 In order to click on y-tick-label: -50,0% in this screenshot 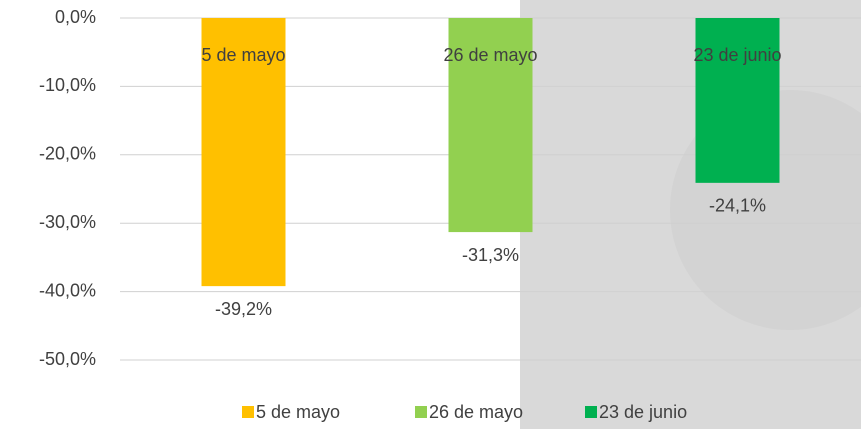, I will do `click(67, 359)`.